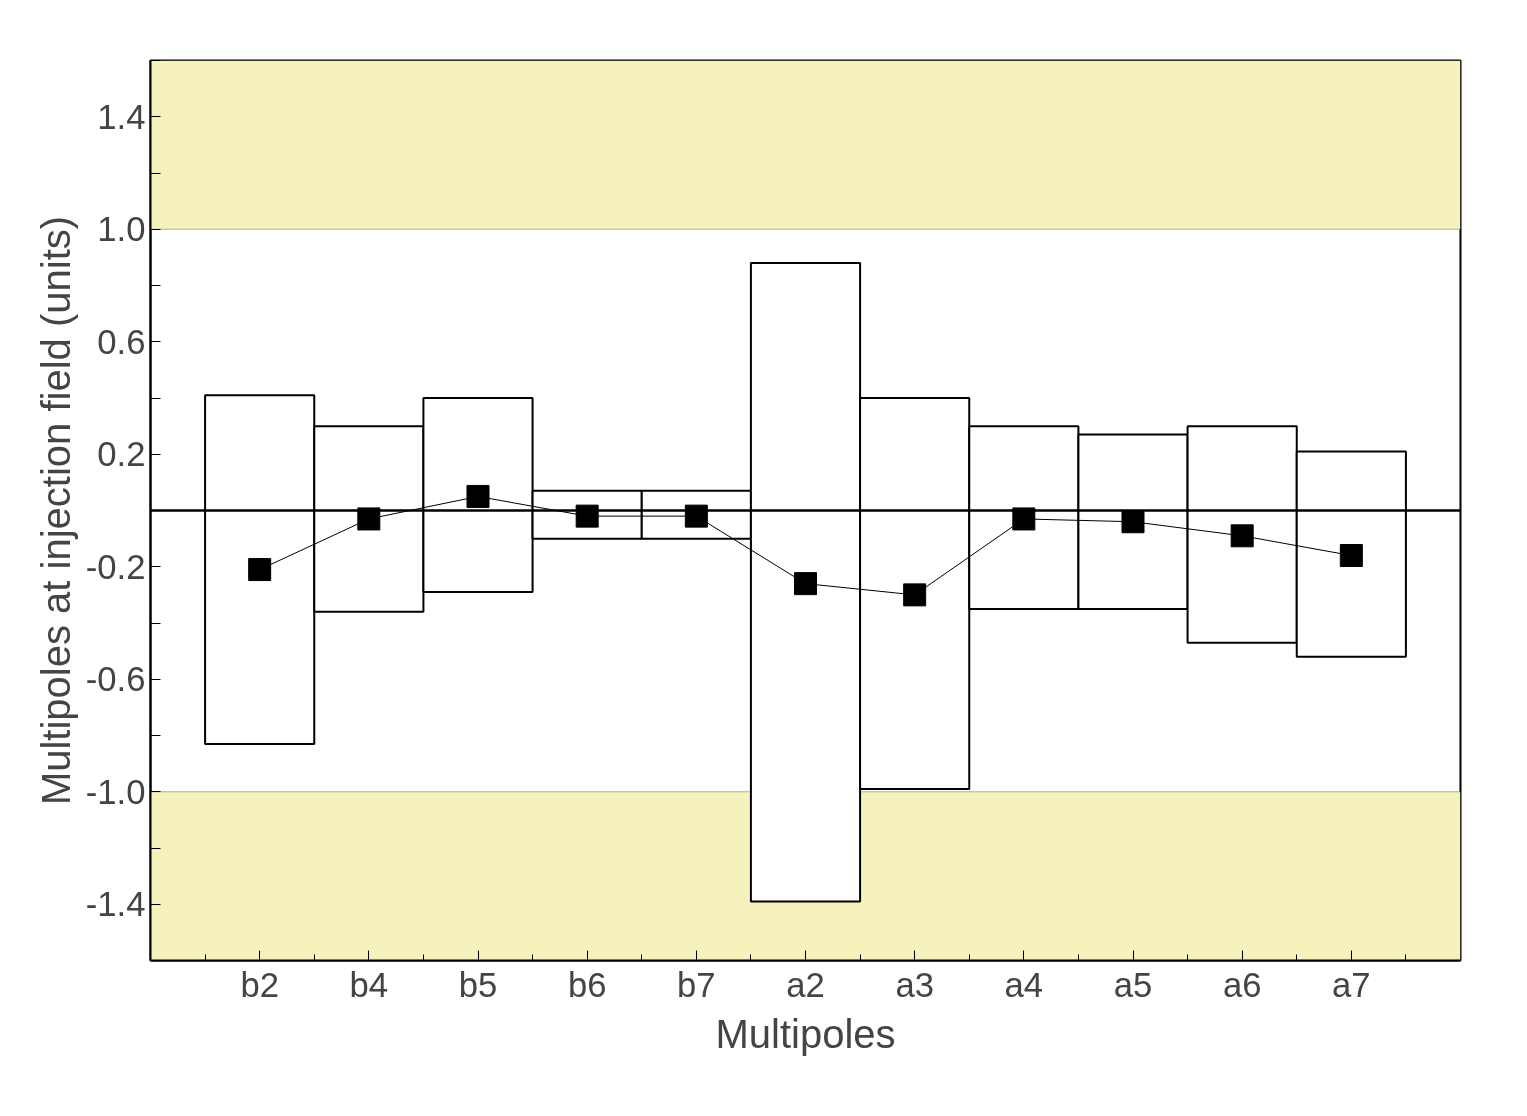  Describe the element at coordinates (121, 454) in the screenshot. I see `y-tick-label: 0.2` at that location.